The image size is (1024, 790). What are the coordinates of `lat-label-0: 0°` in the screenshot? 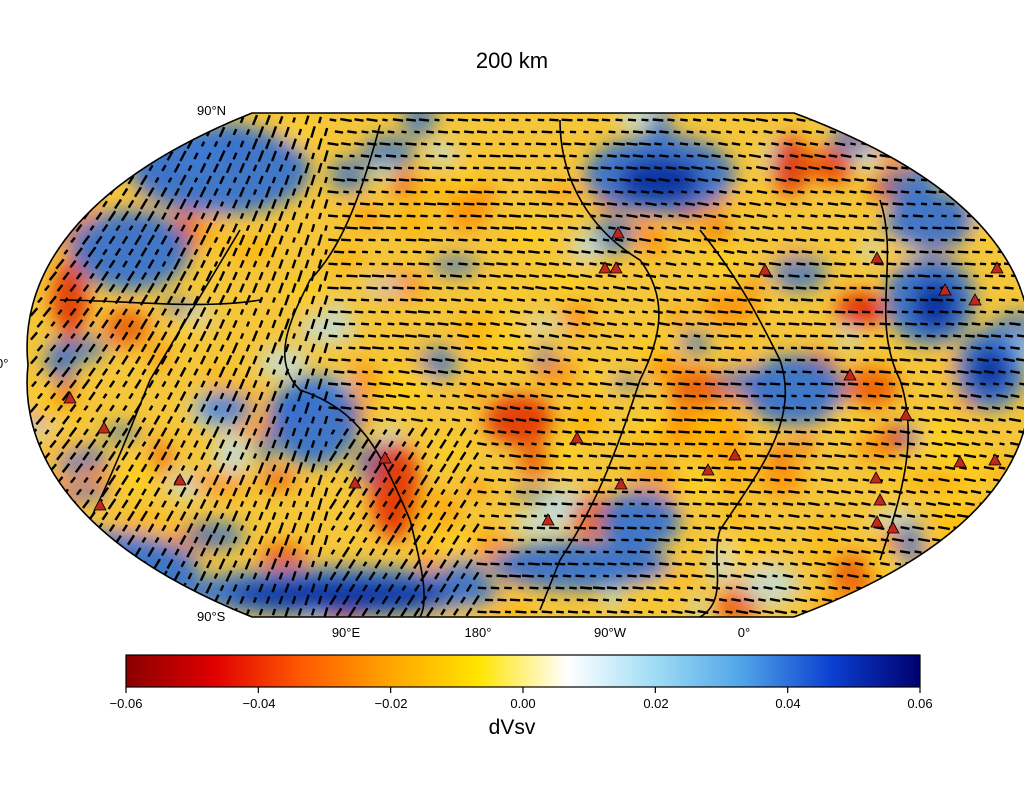 It's located at (4, 363).